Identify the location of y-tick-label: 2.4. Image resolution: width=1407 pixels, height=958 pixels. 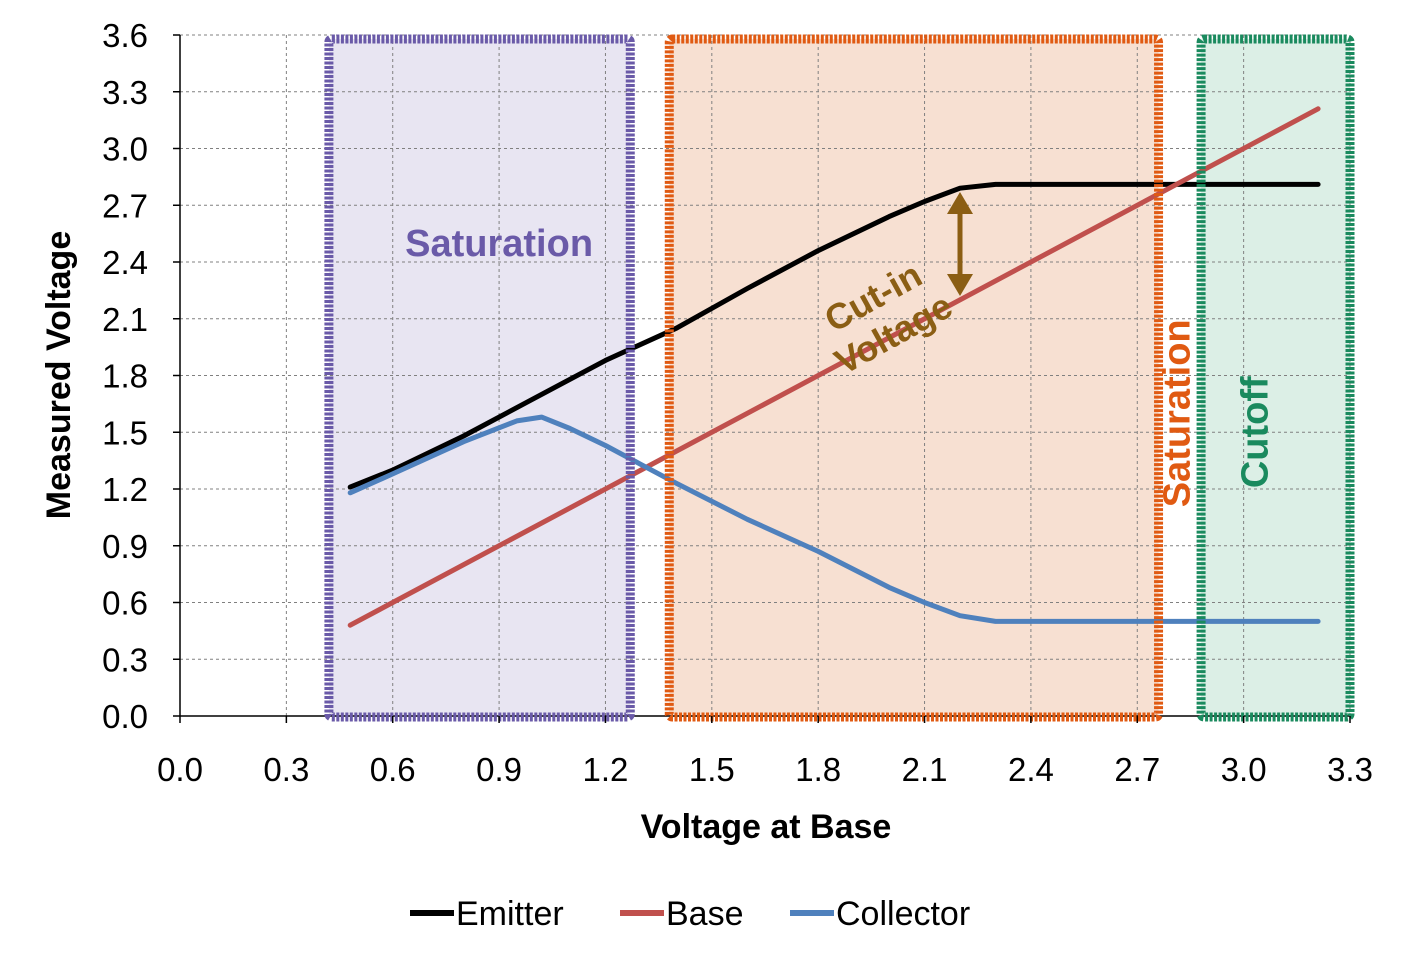
(125, 262).